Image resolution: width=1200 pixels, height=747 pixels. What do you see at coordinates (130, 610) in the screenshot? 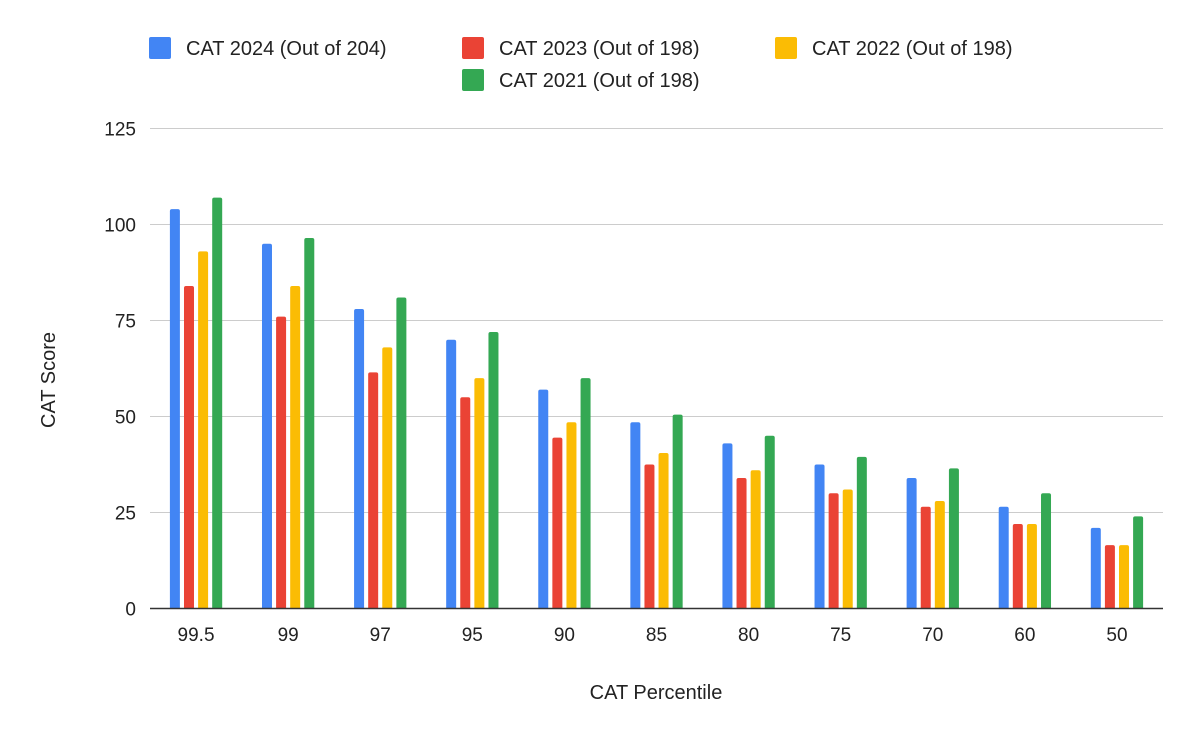
I see `y-tick-label: 0` at bounding box center [130, 610].